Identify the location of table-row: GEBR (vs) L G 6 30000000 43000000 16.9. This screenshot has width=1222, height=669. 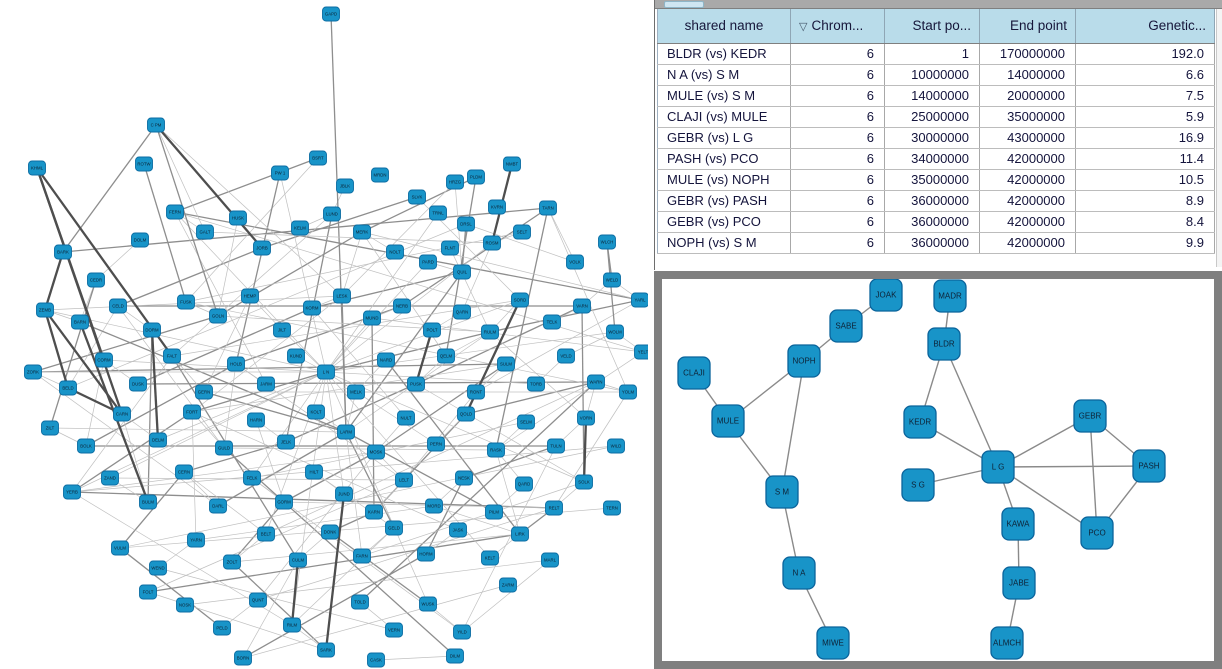
(936, 138).